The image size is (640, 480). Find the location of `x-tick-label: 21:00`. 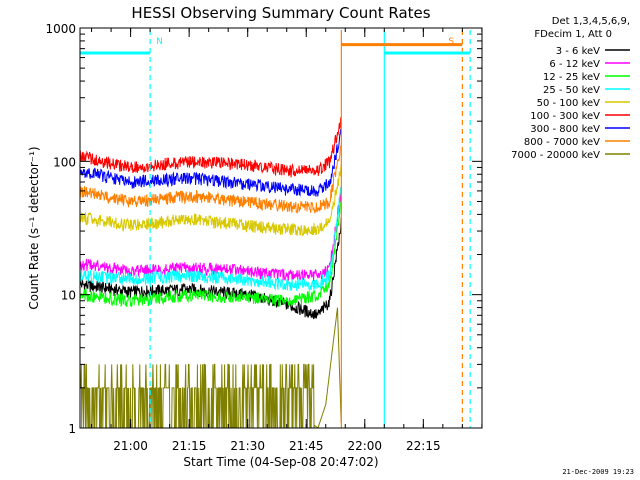

x-tick-label: 21:00 is located at coordinates (130, 446).